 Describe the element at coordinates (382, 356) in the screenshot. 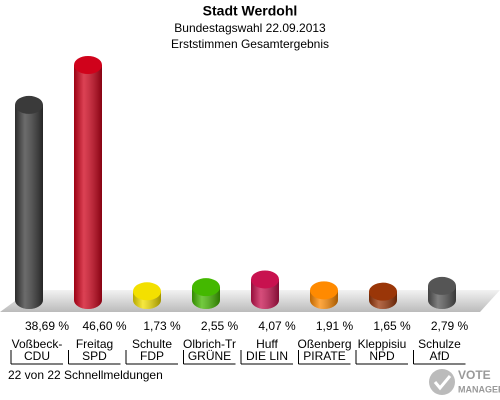

I see `party-label: NPD` at that location.